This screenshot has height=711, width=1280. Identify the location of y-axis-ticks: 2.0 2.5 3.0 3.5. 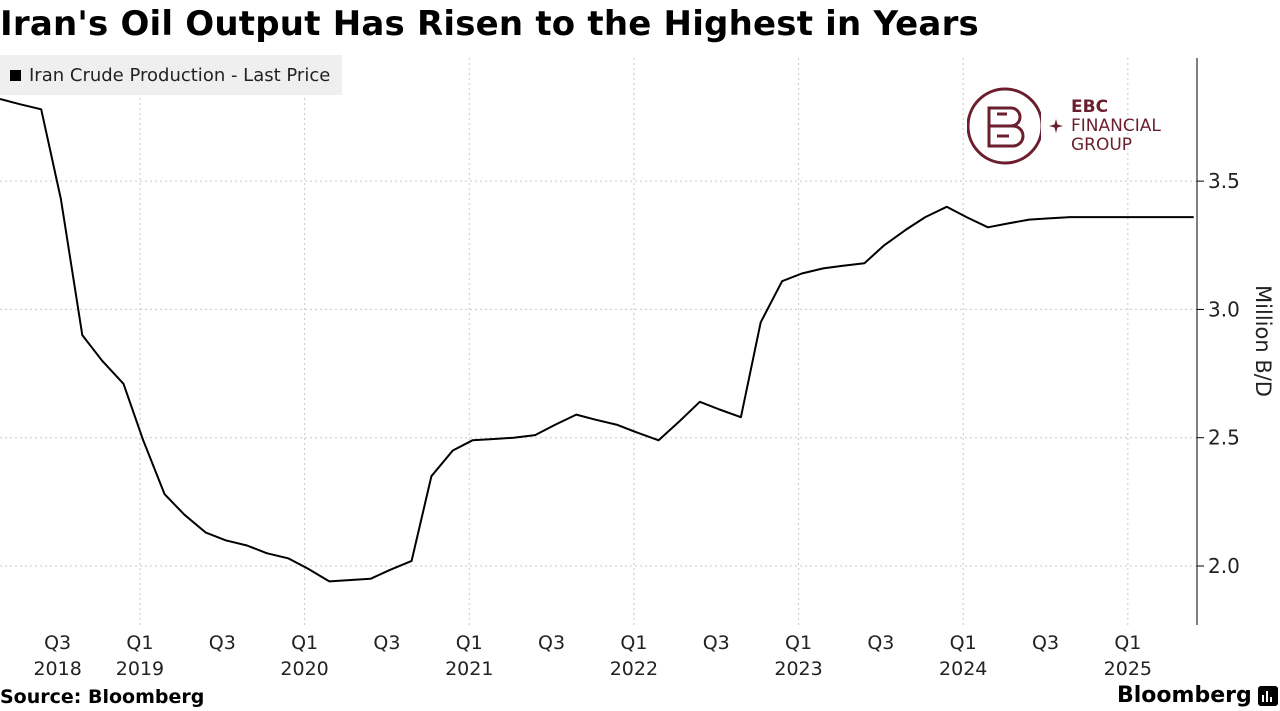
(1218, 373).